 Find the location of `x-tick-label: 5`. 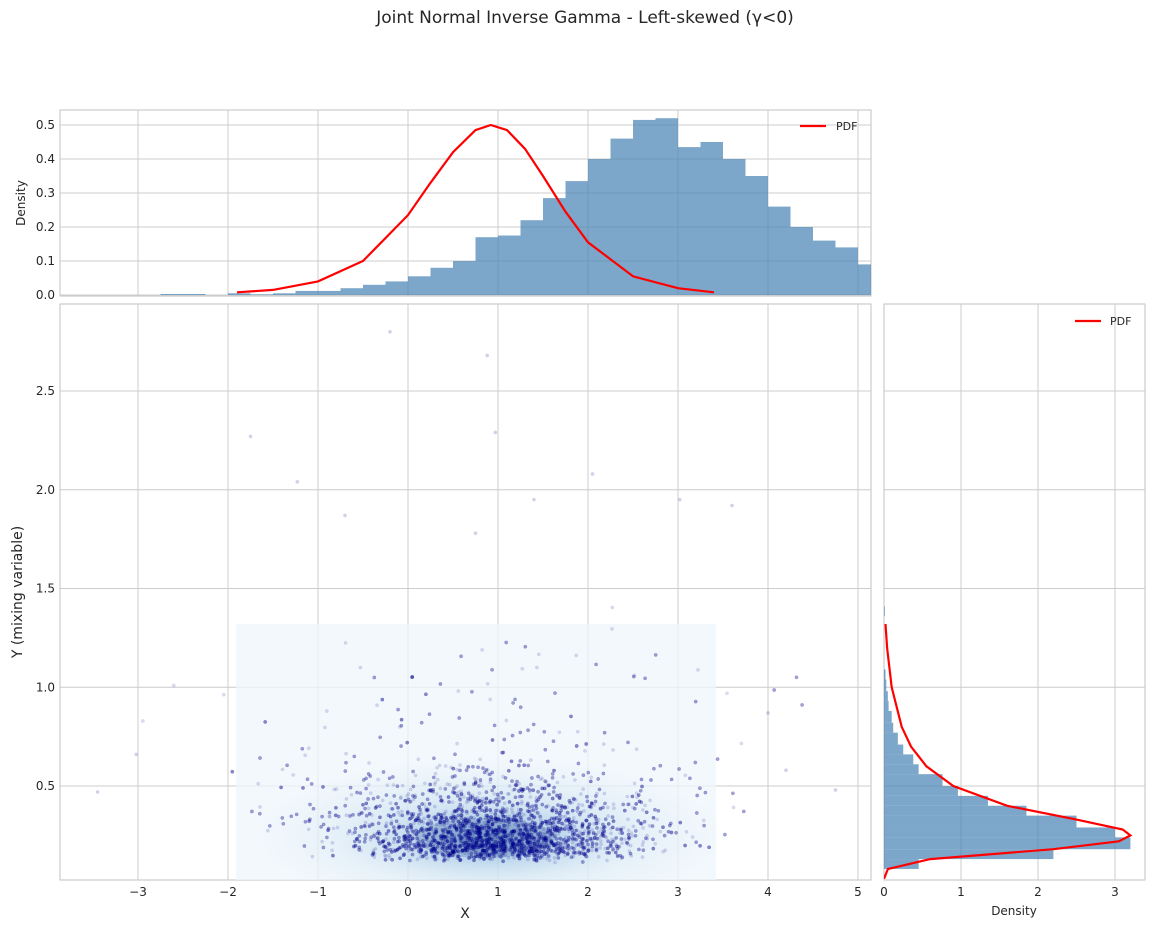

x-tick-label: 5 is located at coordinates (858, 892).